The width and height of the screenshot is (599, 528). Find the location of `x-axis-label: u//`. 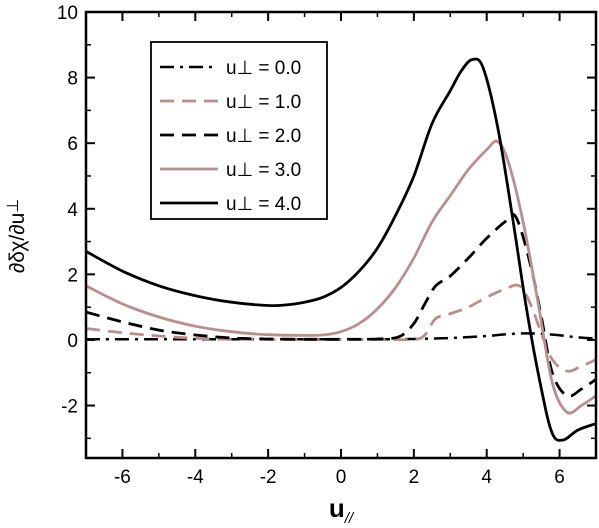

x-axis-label: u// is located at coordinates (342, 510).